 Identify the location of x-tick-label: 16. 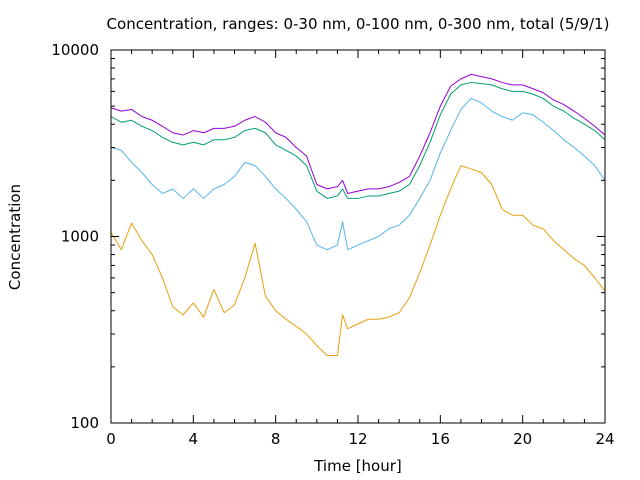
(440, 439).